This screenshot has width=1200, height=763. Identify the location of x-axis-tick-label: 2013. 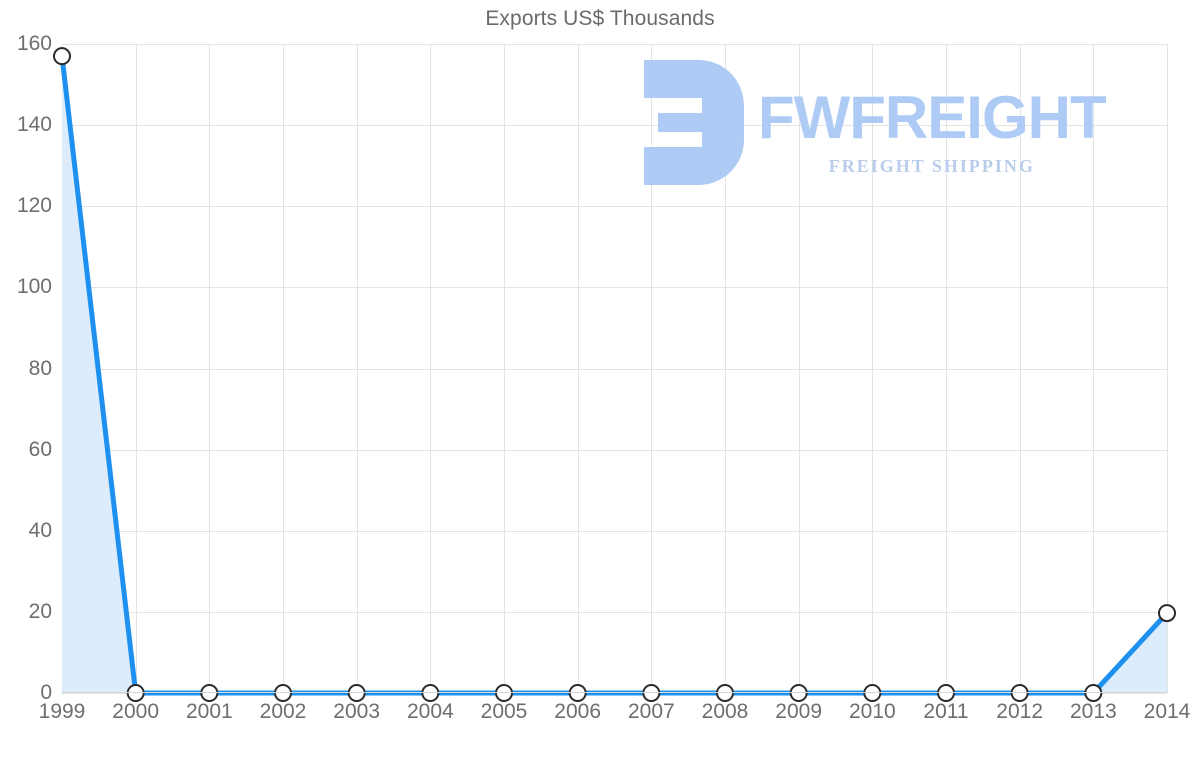
(1093, 711).